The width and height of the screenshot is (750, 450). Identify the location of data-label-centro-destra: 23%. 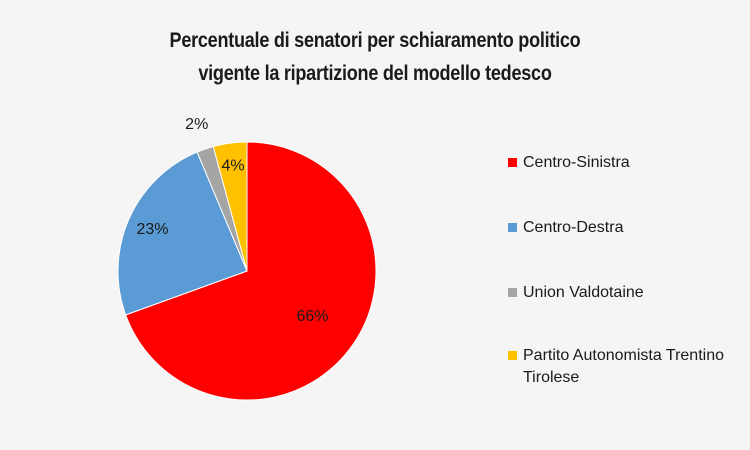
(152, 229).